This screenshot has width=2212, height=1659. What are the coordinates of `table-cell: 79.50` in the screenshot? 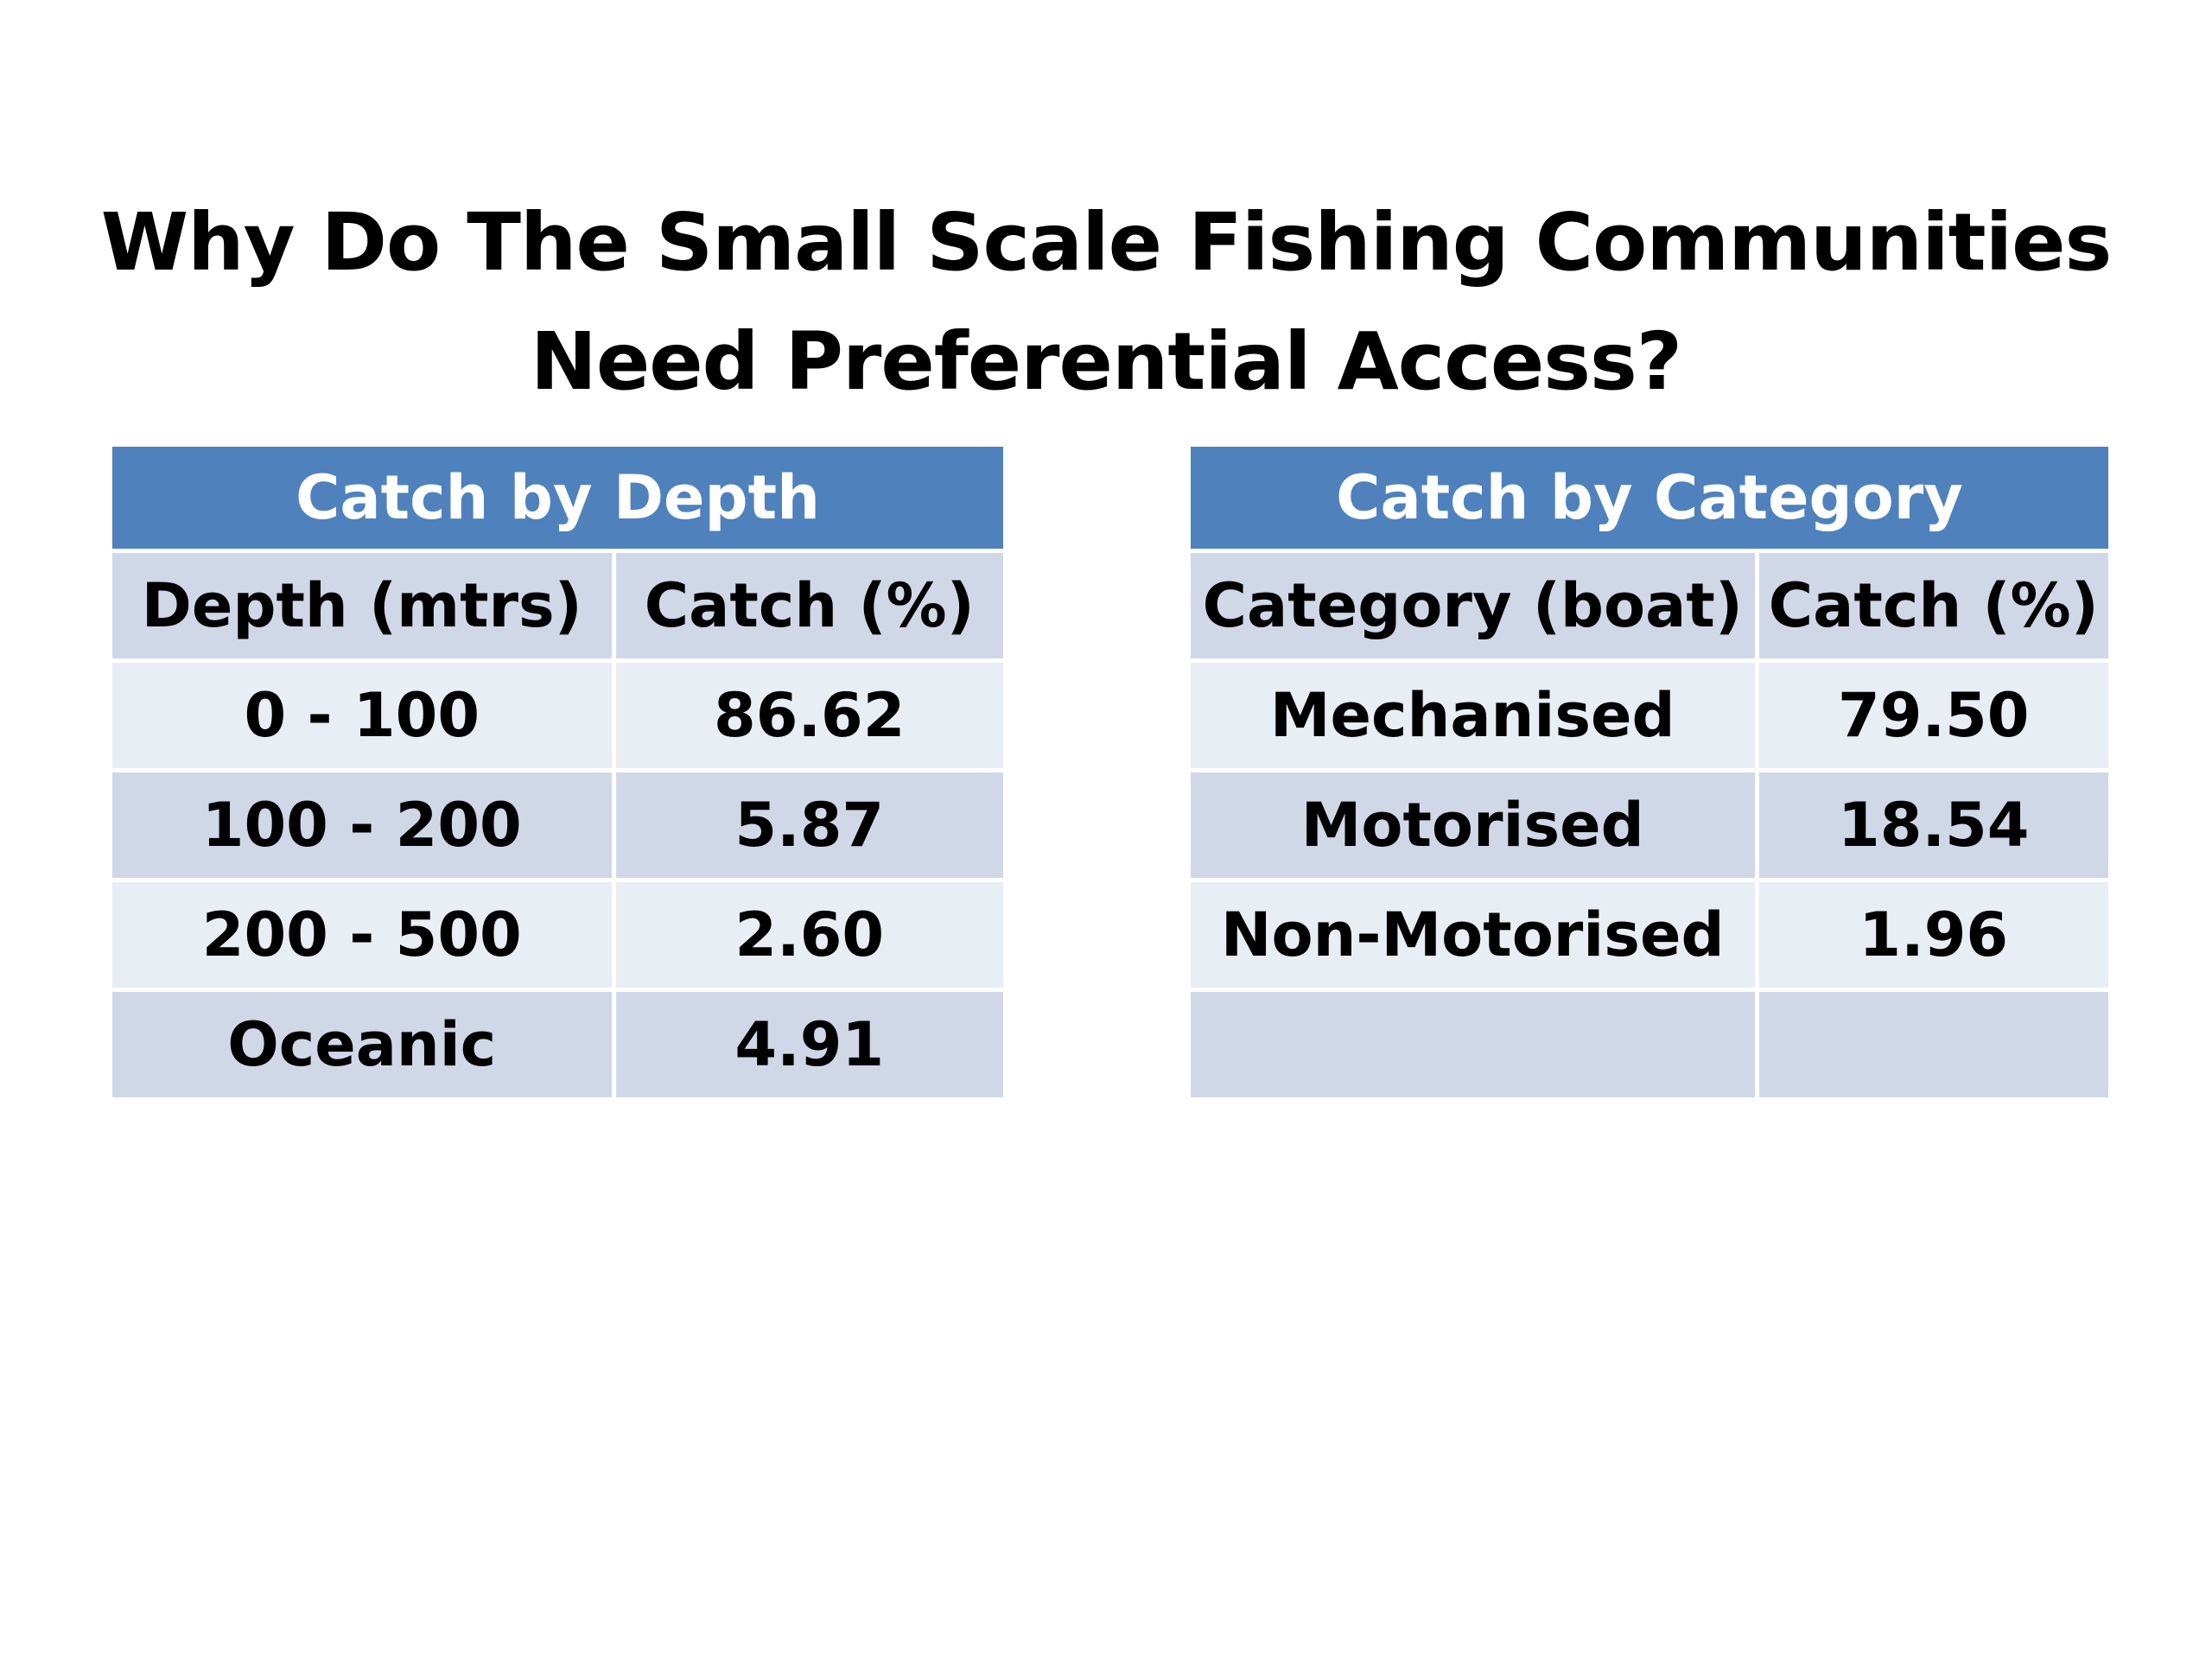 It's located at (1932, 716).